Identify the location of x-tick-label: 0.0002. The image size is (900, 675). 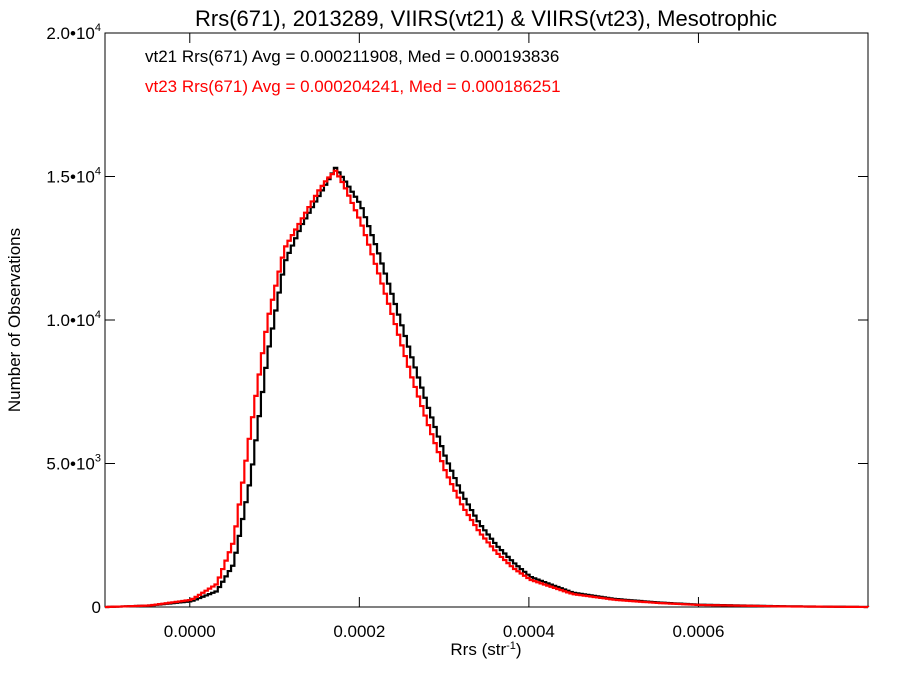
(359, 631).